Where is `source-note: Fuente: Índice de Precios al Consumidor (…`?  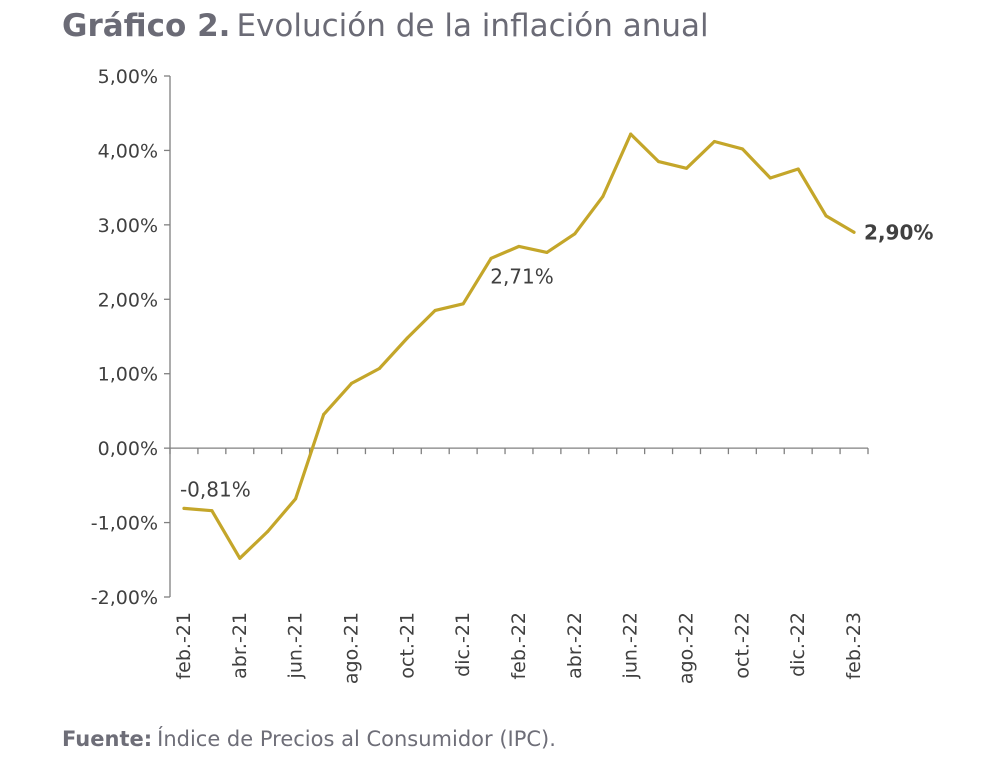
source-note: Fuente: Índice de Precios al Consumidor (… is located at coordinates (309, 739).